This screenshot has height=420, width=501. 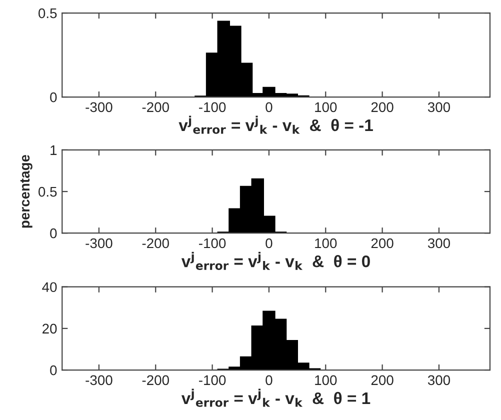 I want to click on y-axis-title: percentage, so click(x=26, y=191).